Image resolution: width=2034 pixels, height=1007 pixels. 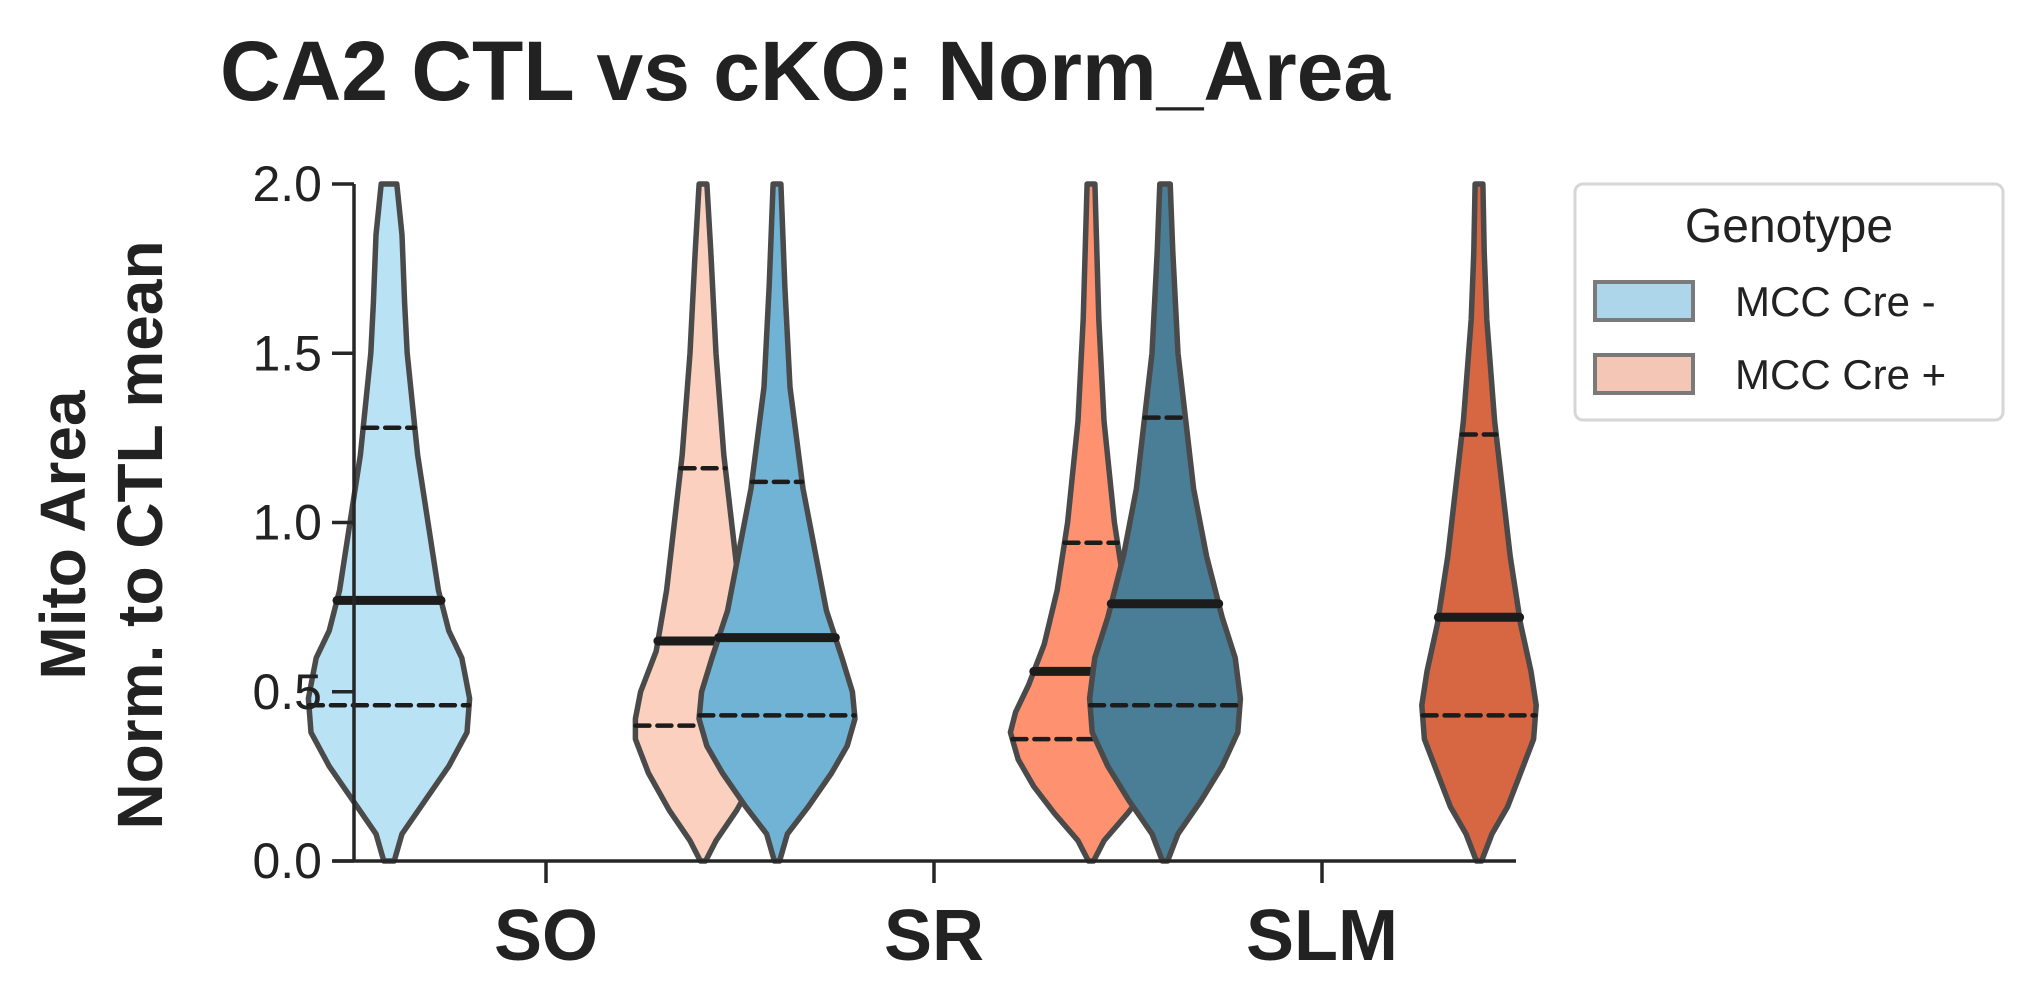 What do you see at coordinates (1644, 374) in the screenshot?
I see `legend-swatch-mcc-cre-plus` at bounding box center [1644, 374].